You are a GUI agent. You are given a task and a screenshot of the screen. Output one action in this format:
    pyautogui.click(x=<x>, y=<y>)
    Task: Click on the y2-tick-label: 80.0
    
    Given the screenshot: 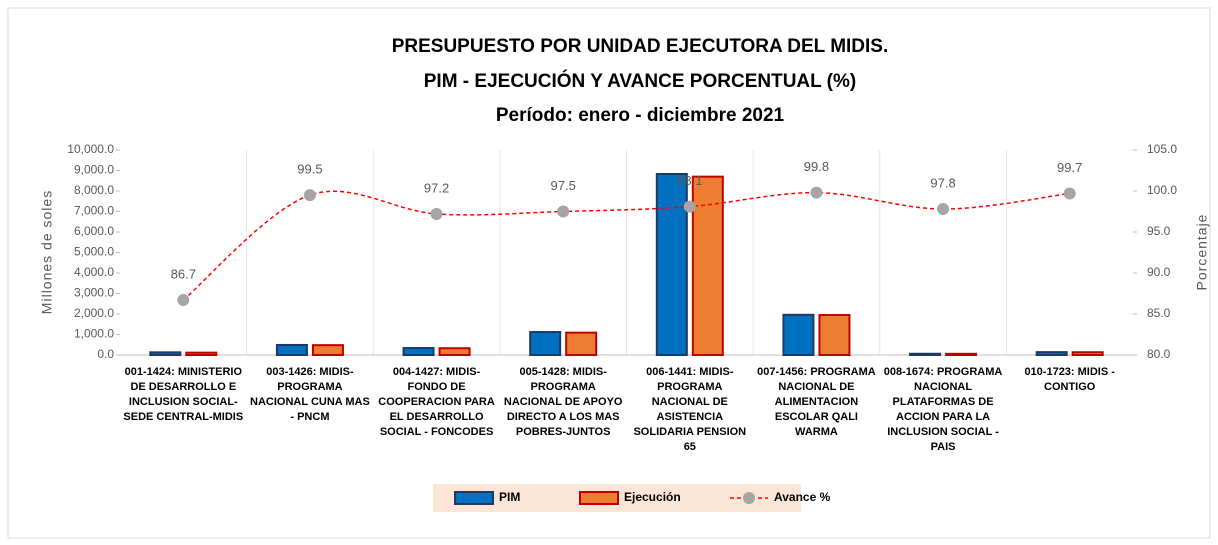 What is the action you would take?
    pyautogui.click(x=1159, y=354)
    